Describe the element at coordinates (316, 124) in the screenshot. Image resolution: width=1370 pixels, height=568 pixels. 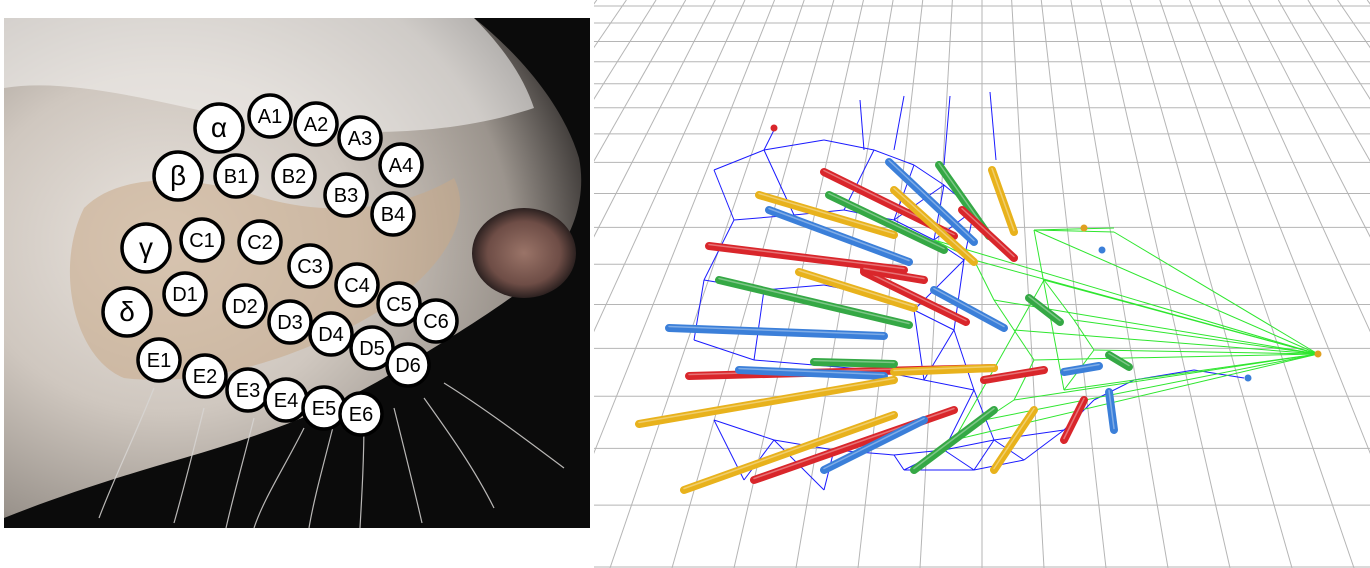
I see `whisker-label-A2: A2` at that location.